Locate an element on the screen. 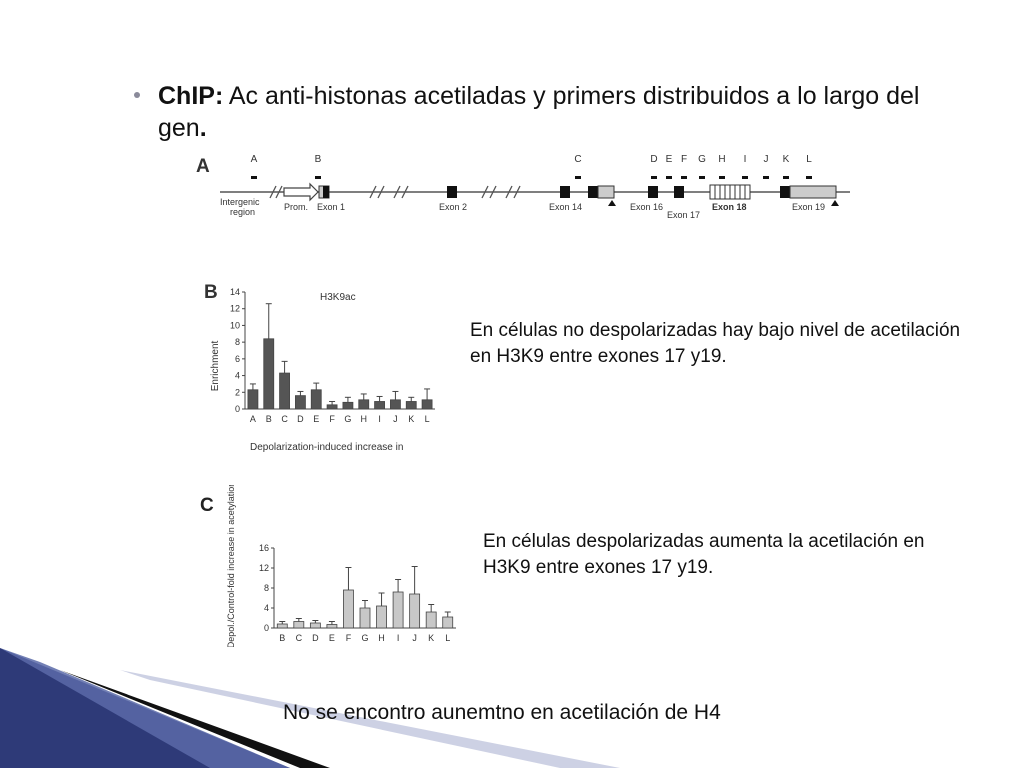 The height and width of the screenshot is (768, 1024). chart-b-xtick-label-G: G is located at coordinates (347, 419).